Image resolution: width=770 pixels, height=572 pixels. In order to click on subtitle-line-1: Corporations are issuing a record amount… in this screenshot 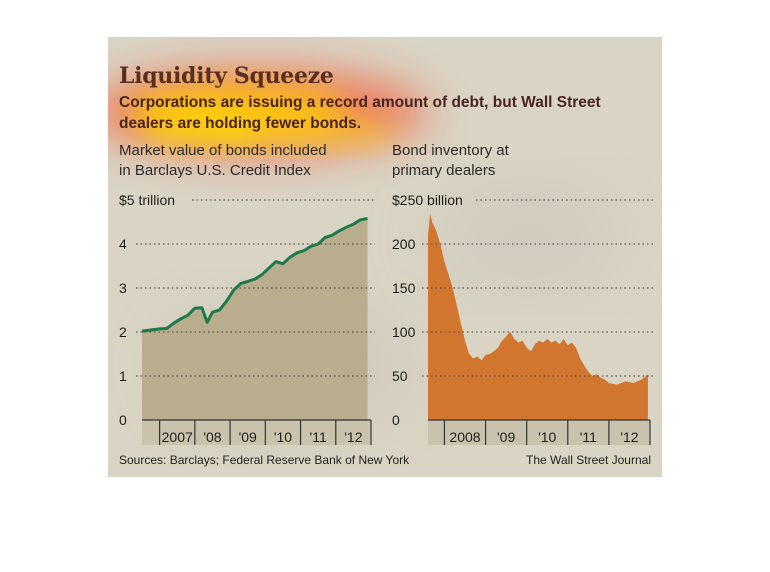, I will do `click(360, 102)`.